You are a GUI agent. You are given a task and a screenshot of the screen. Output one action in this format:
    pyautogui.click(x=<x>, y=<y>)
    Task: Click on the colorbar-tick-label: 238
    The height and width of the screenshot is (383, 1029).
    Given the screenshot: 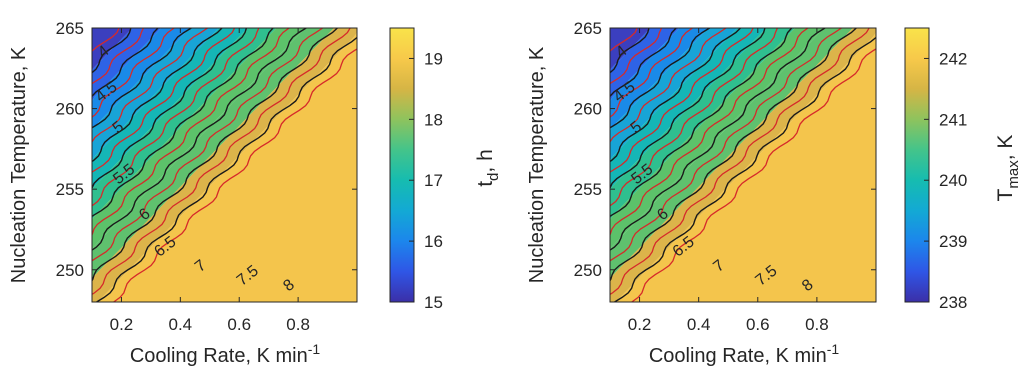 What is the action you would take?
    pyautogui.click(x=953, y=302)
    